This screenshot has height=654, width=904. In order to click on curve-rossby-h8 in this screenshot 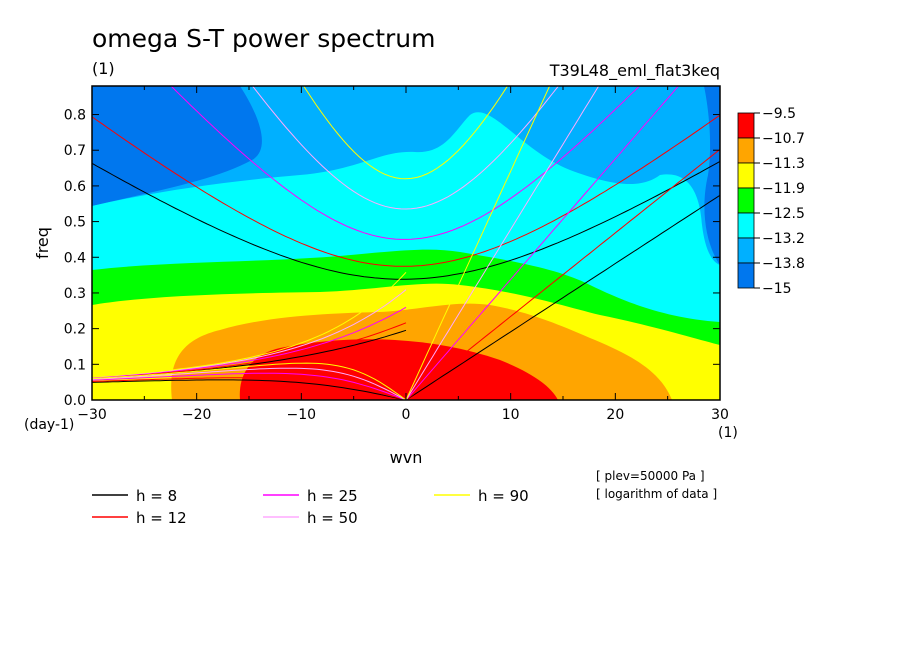, I will do `click(249, 389)`.